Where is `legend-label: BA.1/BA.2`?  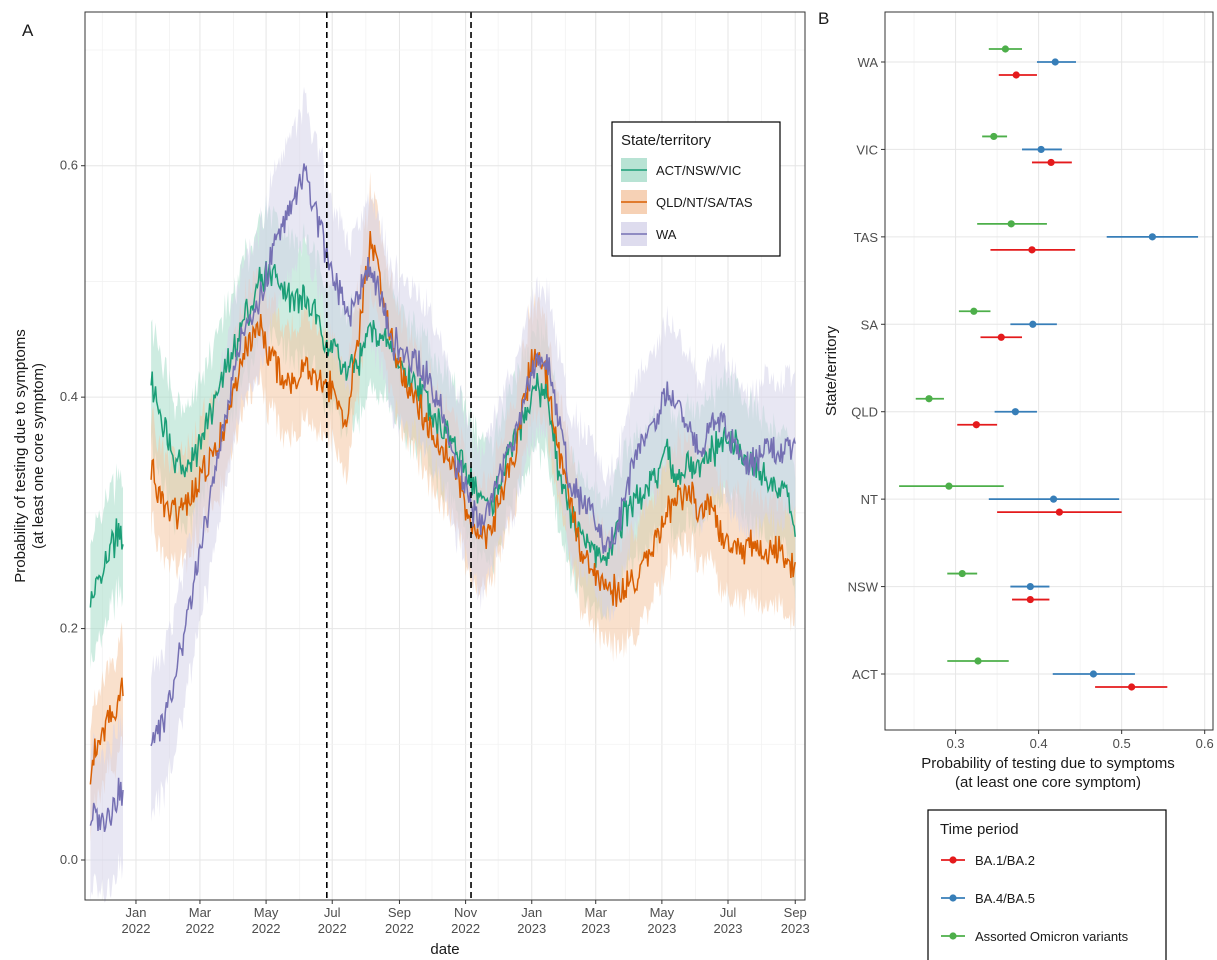
legend-label: BA.1/BA.2 is located at coordinates (1005, 860).